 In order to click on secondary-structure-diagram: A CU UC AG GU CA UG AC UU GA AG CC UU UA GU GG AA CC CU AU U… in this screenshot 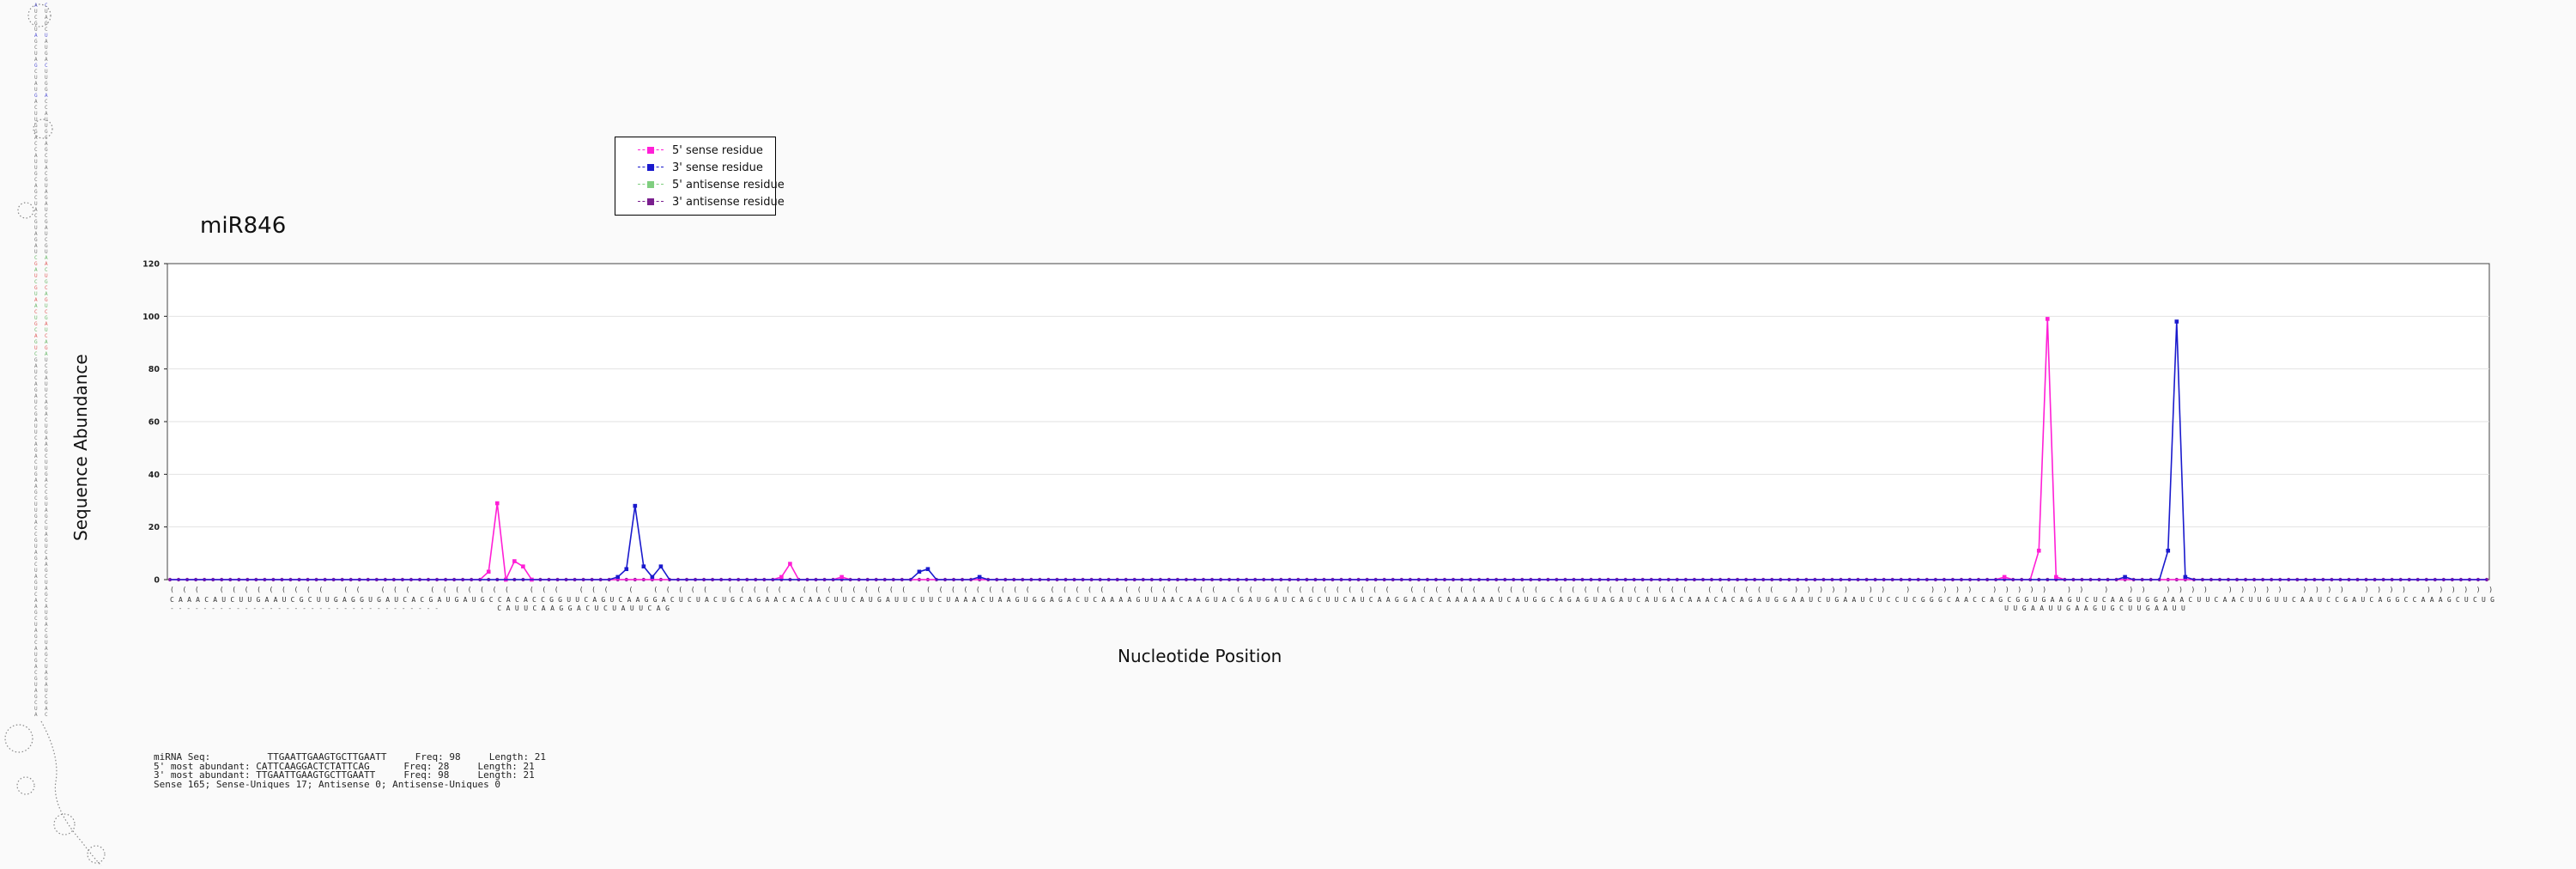, I will do `click(55, 434)`.